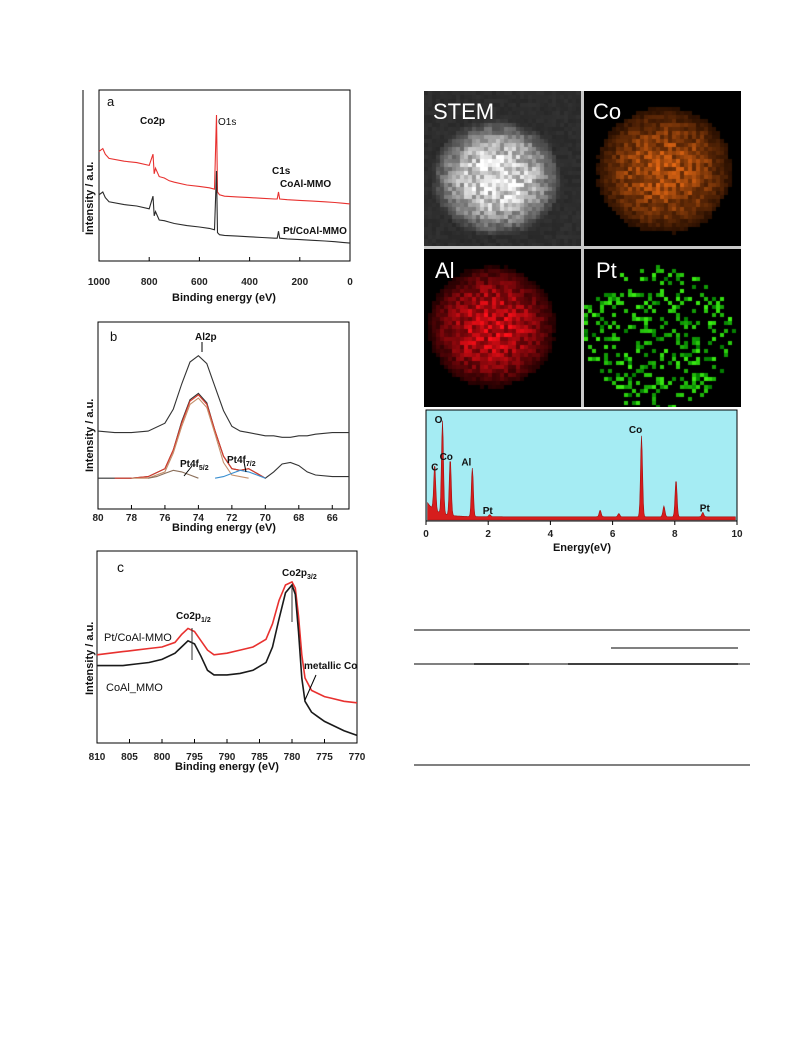 The width and height of the screenshot is (793, 1057). I want to click on eds-xtick-label: 8, so click(675, 534).